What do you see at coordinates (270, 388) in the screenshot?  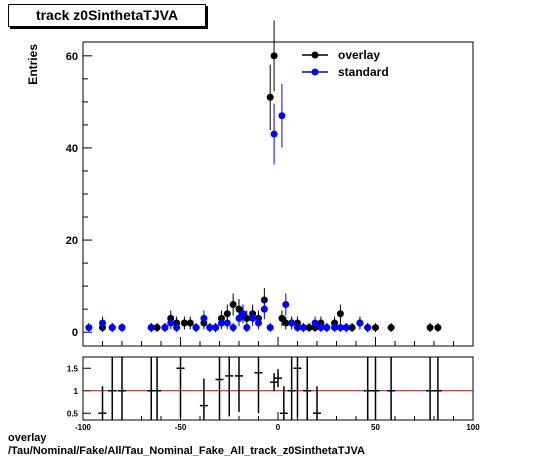 I see `ratio-plot-series` at bounding box center [270, 388].